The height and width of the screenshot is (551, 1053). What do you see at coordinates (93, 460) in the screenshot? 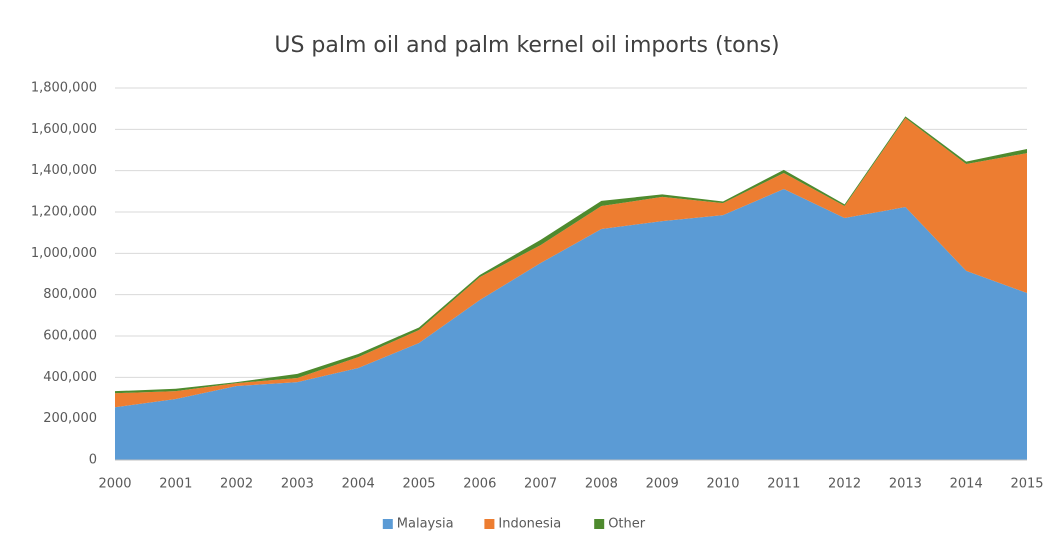
I see `y-tick-label: 0` at bounding box center [93, 460].